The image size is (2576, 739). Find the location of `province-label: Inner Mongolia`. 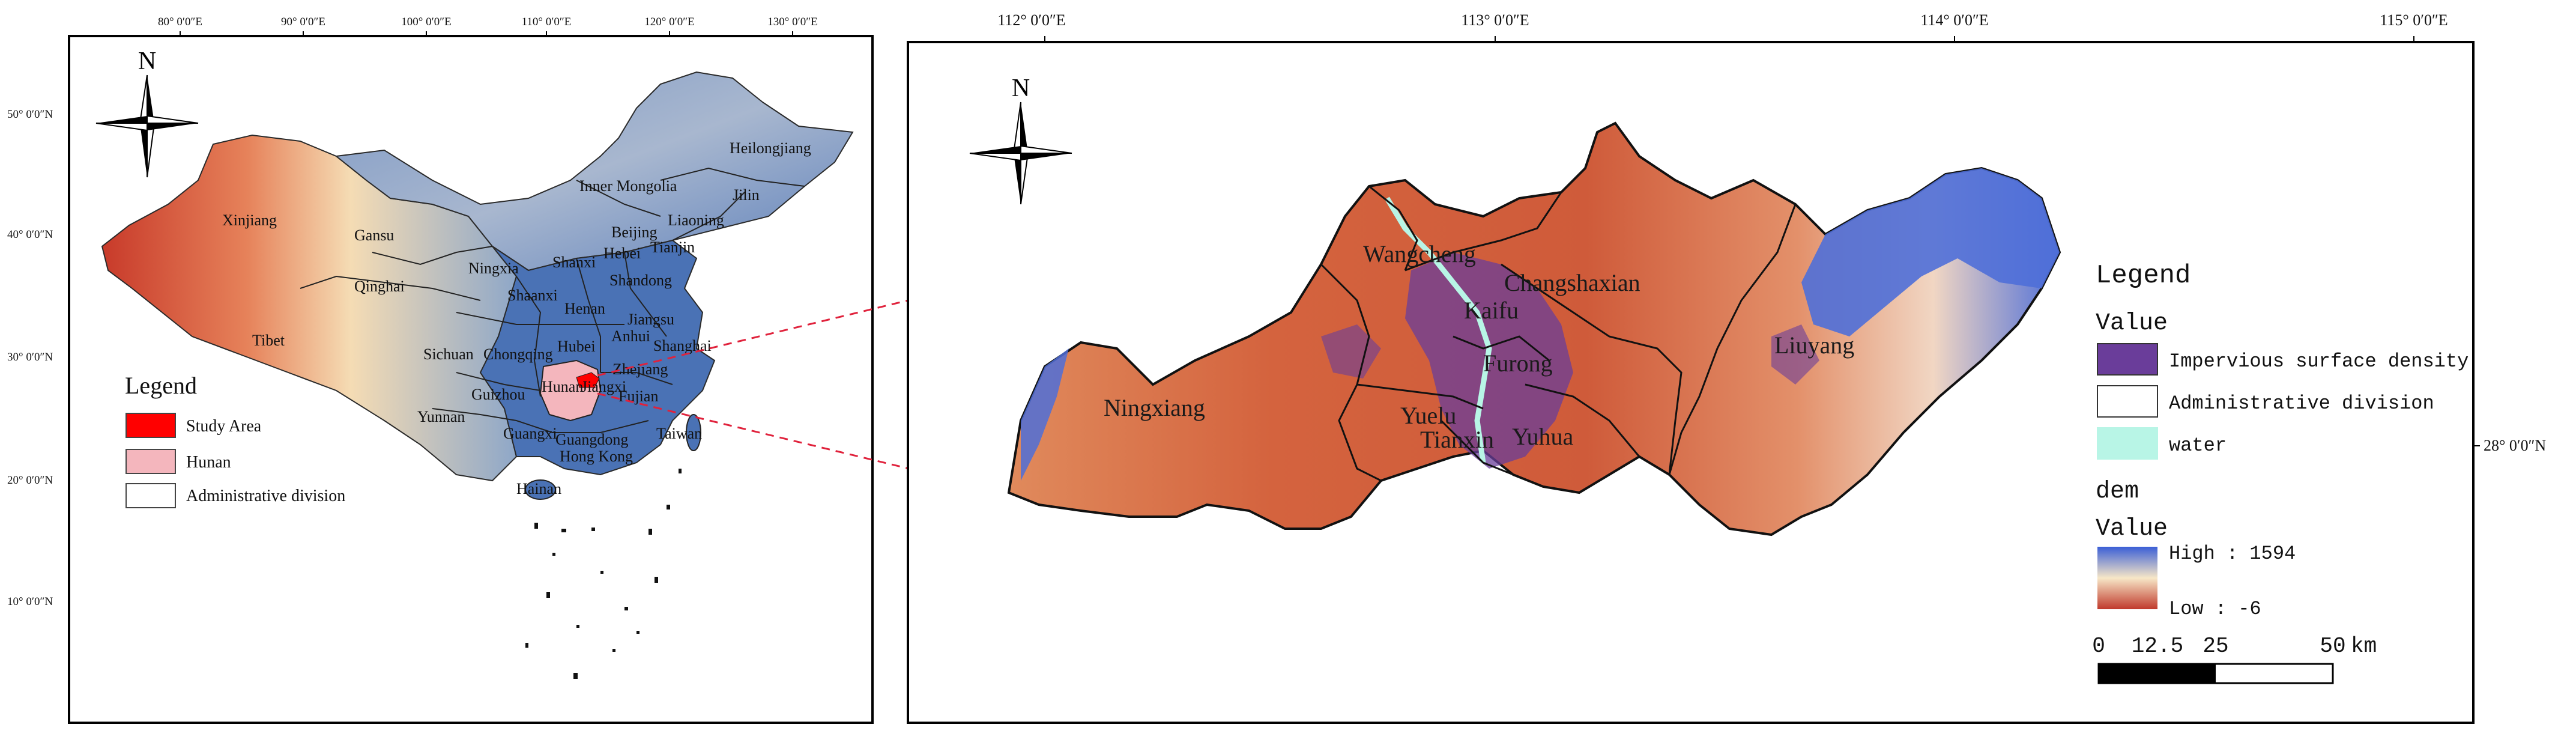

province-label: Inner Mongolia is located at coordinates (628, 186).